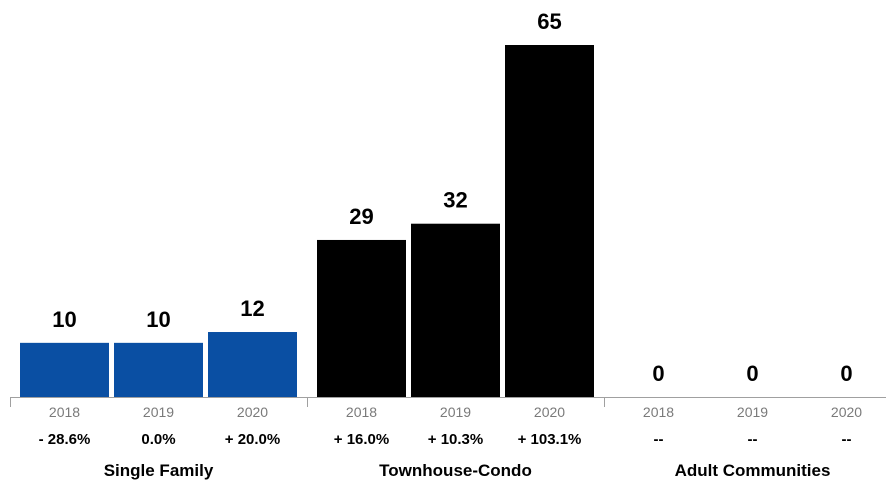 The image size is (896, 485). I want to click on percent-change-label: + 16.0%, so click(361, 439).